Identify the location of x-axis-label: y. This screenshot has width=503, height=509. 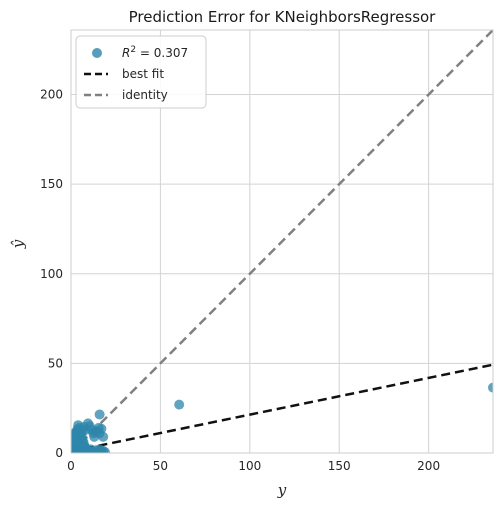
(282, 490).